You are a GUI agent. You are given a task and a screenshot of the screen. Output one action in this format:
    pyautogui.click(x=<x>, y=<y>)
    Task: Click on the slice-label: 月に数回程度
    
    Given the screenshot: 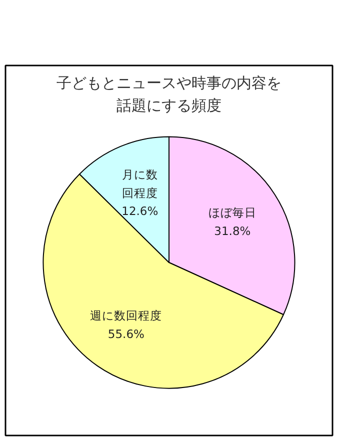 What is the action you would take?
    pyautogui.click(x=140, y=184)
    